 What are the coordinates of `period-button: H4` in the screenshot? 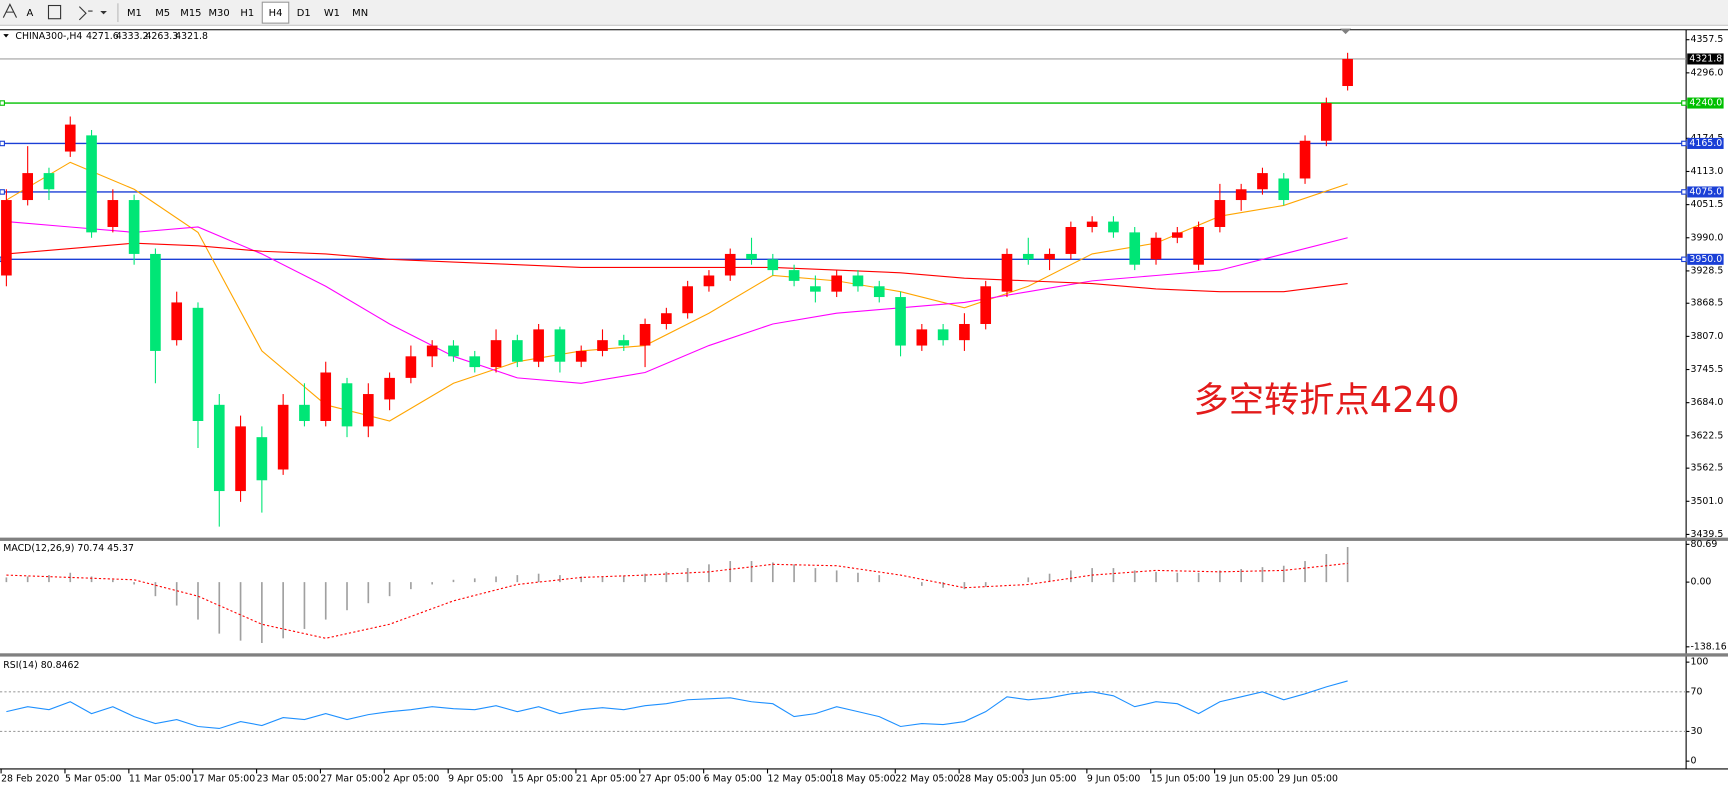 It's located at (276, 13).